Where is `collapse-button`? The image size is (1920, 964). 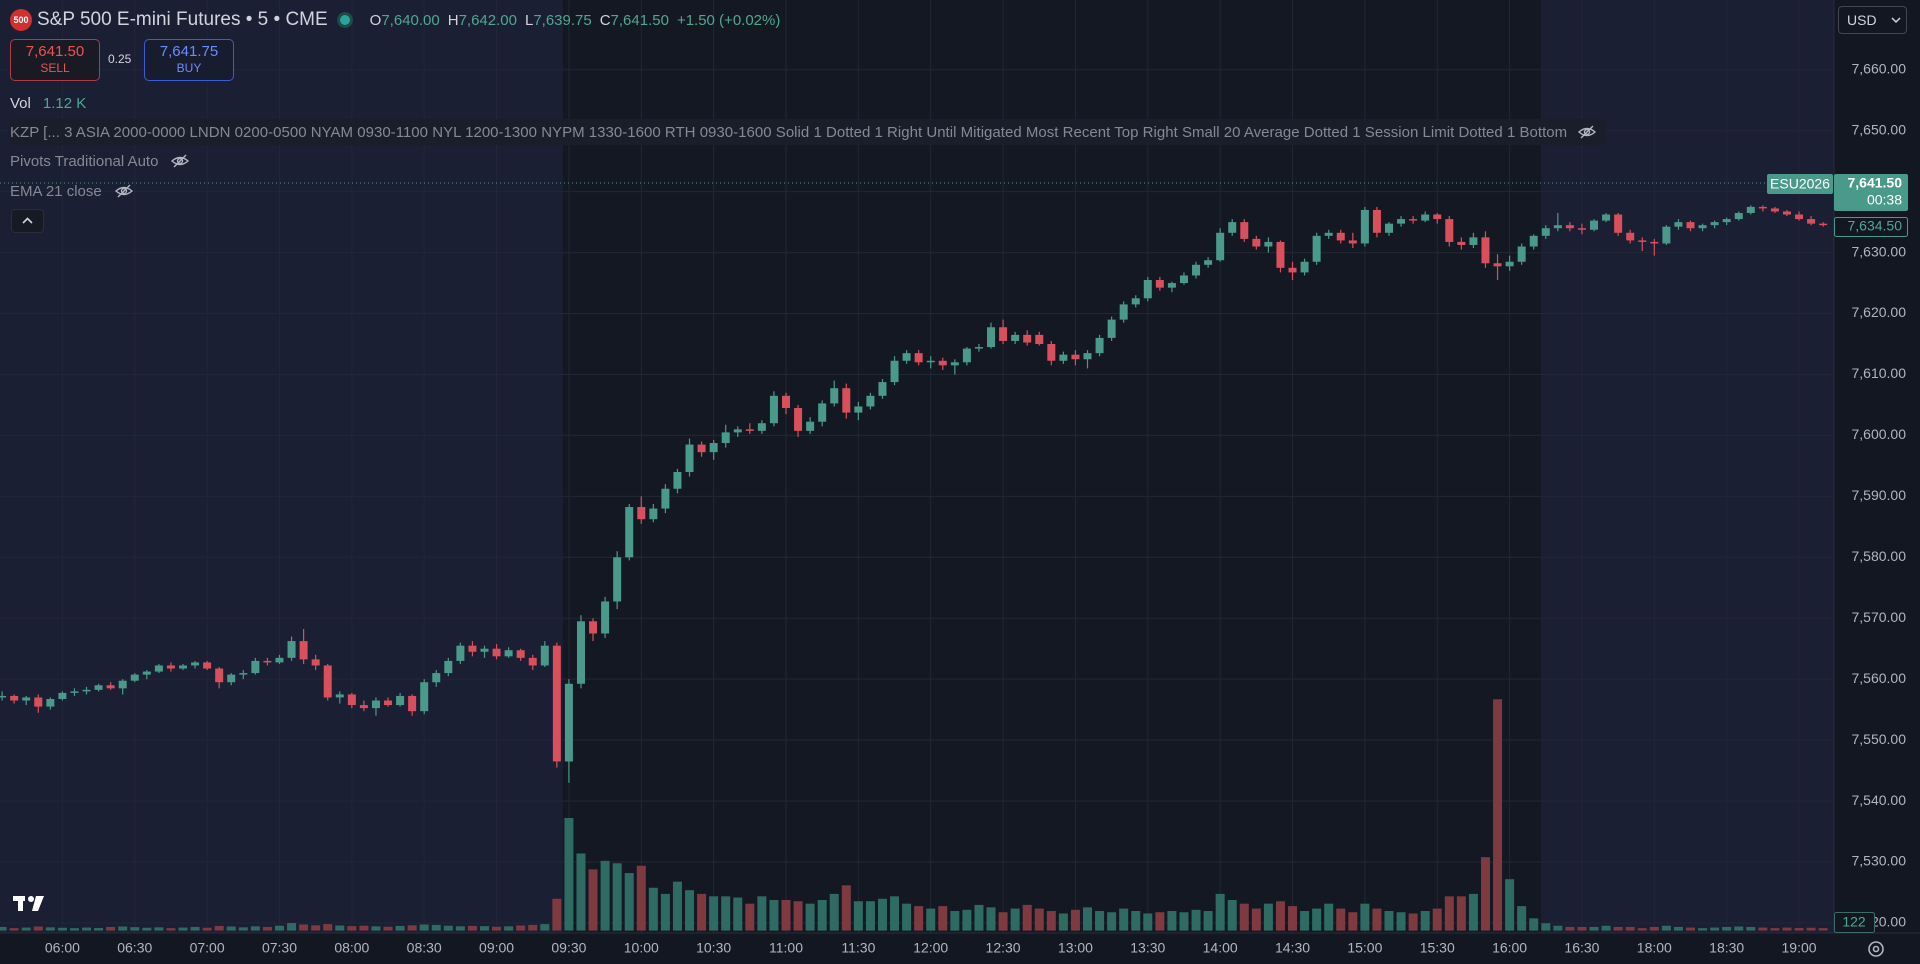 collapse-button is located at coordinates (27, 221).